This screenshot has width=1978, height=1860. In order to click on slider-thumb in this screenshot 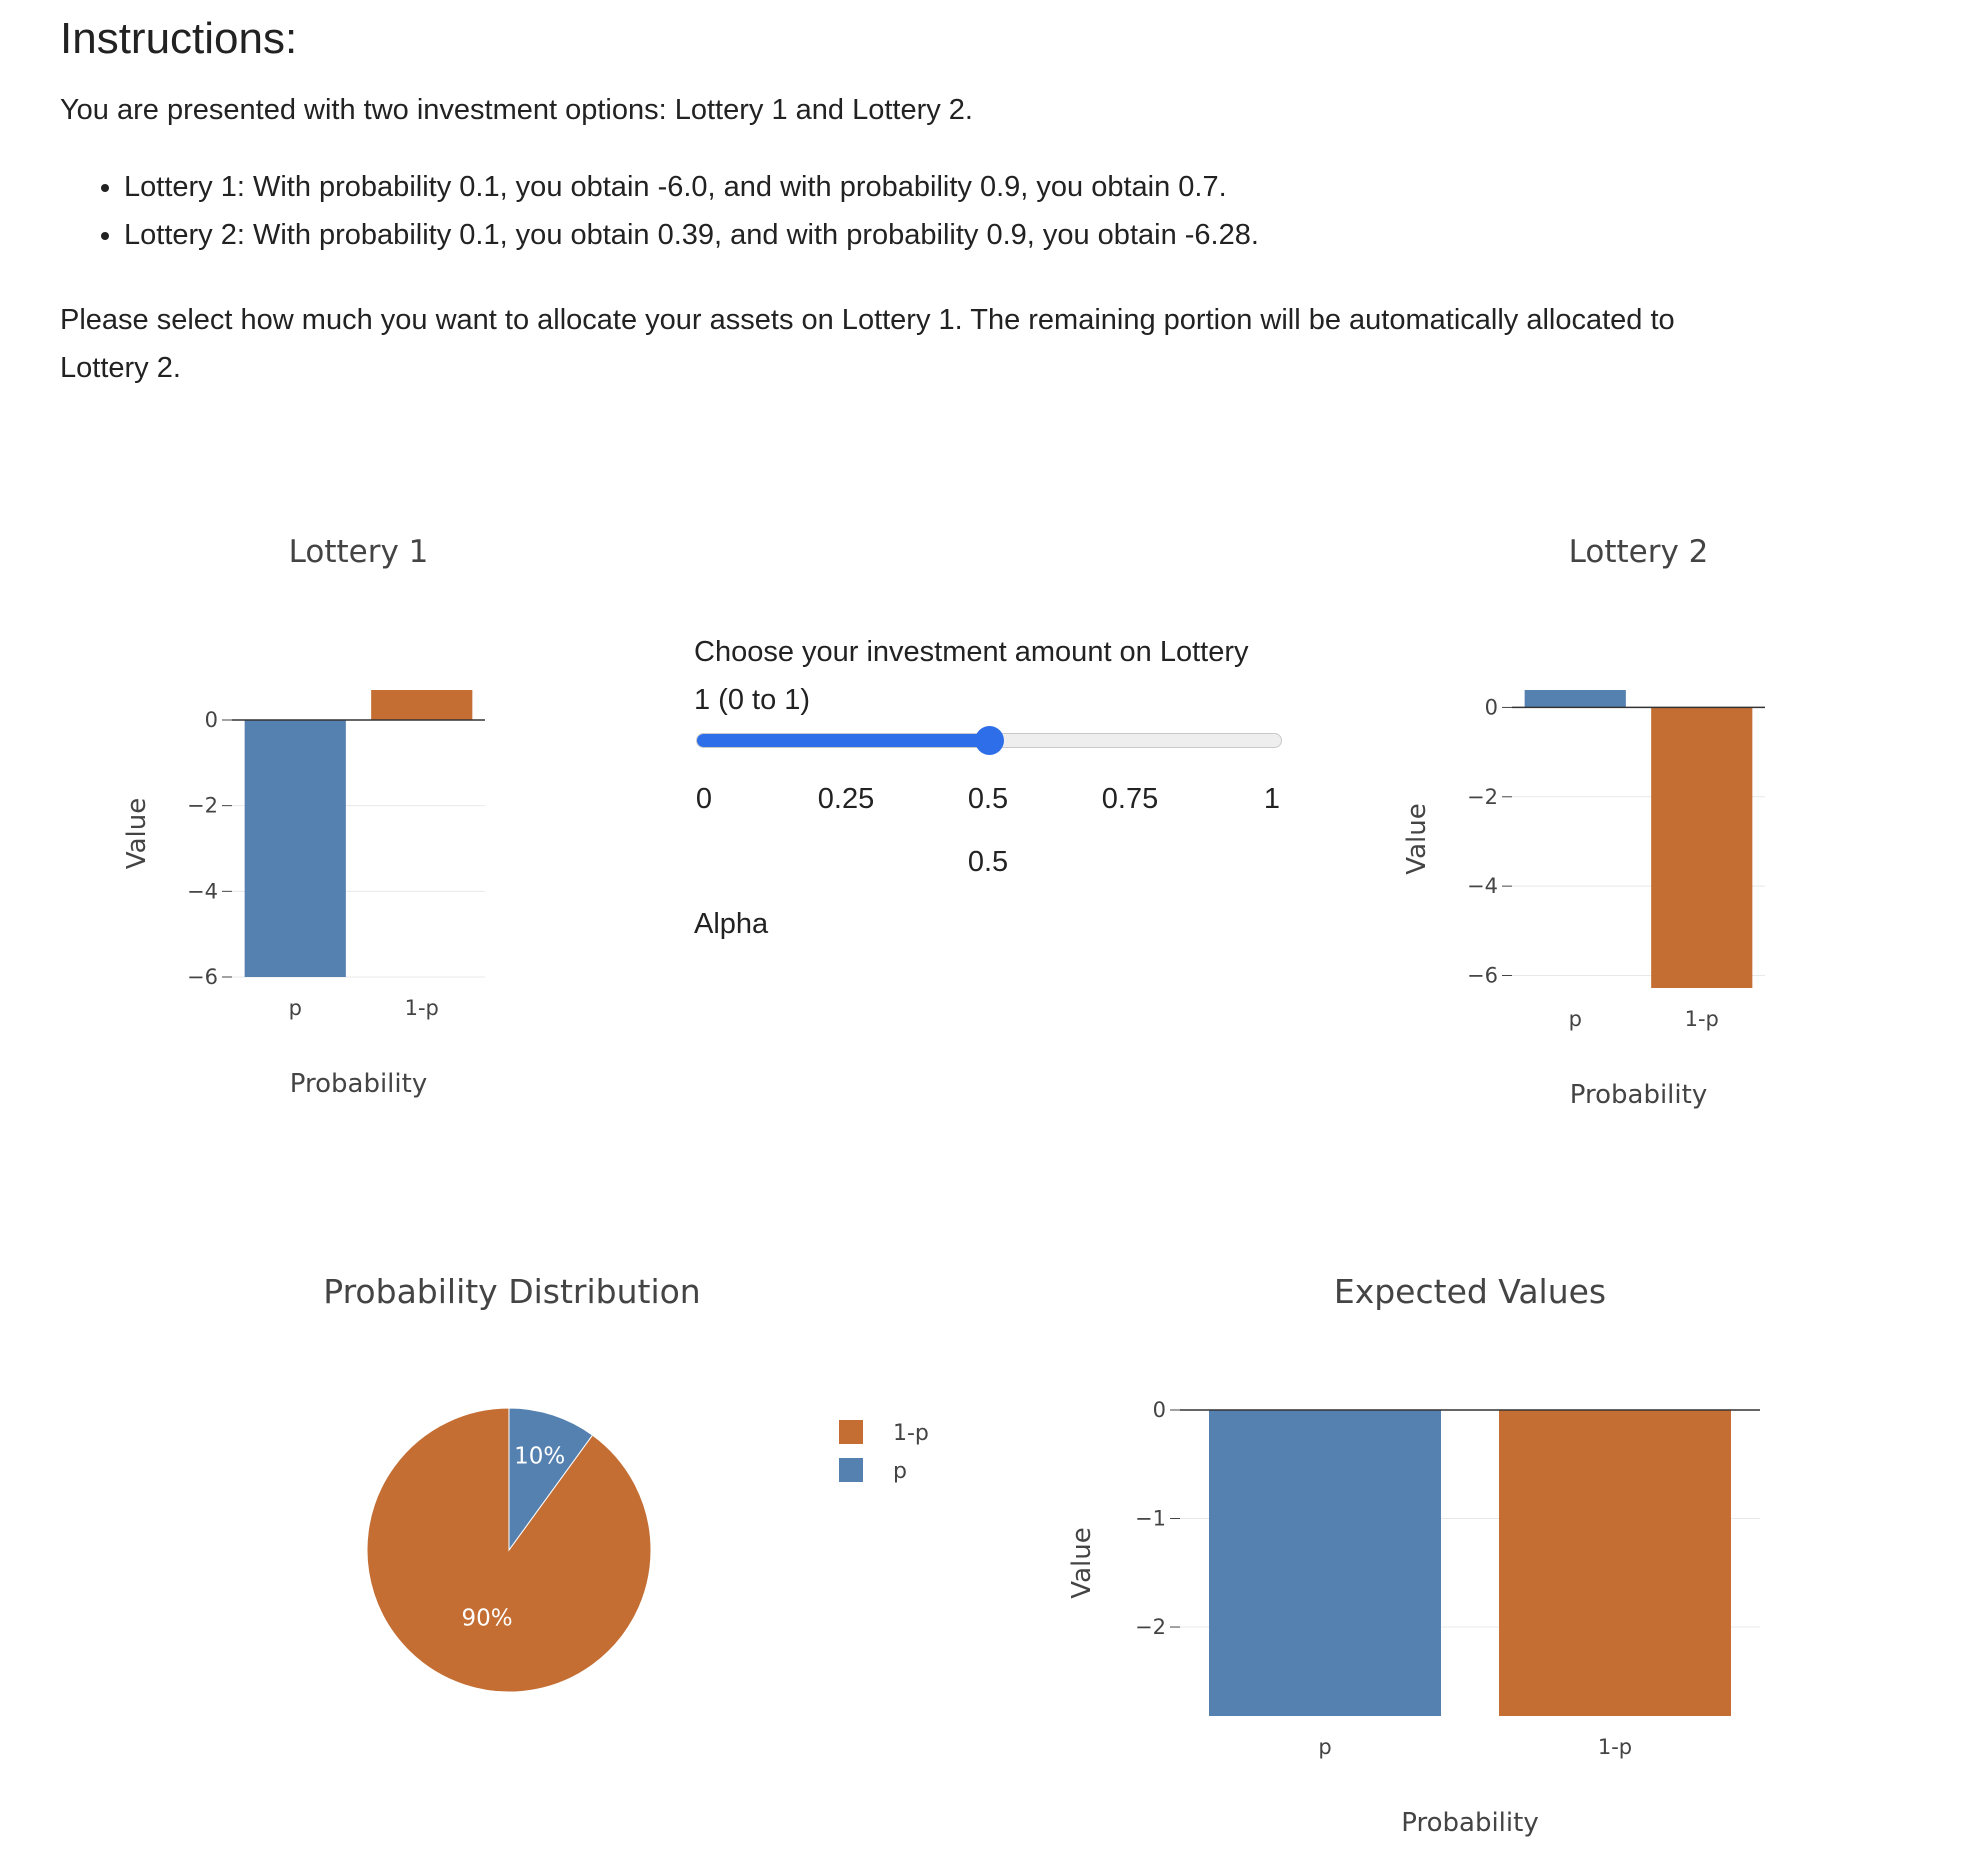, I will do `click(989, 740)`.